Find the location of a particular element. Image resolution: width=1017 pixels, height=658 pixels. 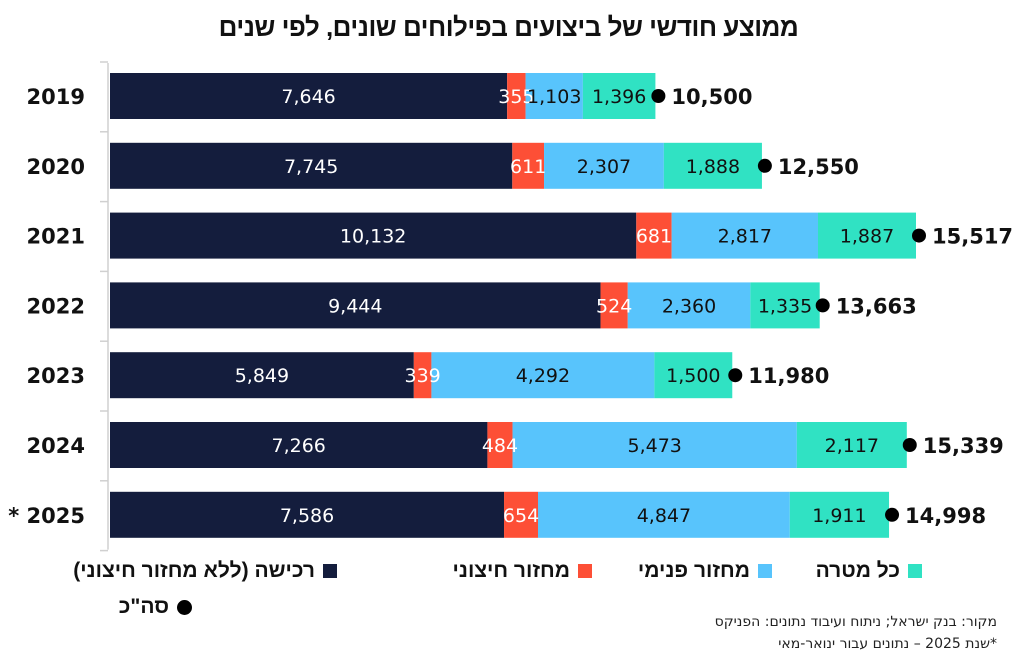

data-label: 524 is located at coordinates (614, 306).